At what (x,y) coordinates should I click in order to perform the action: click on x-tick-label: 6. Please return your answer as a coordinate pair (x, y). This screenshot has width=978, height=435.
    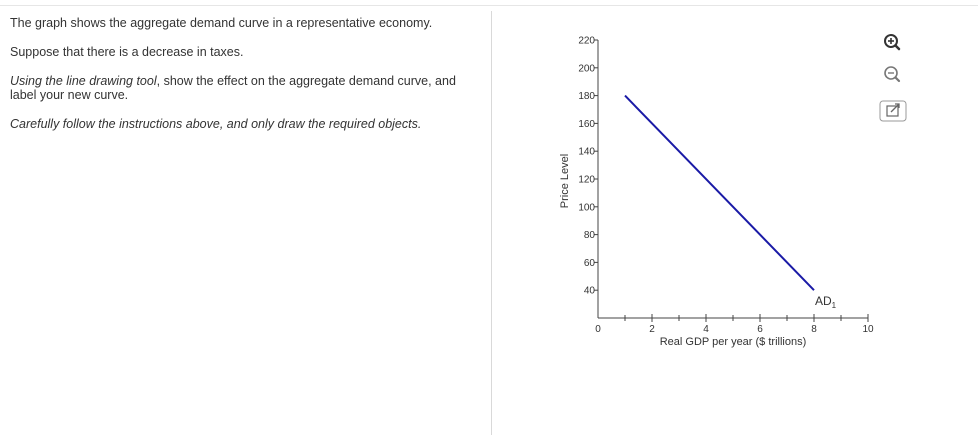
    Looking at the image, I should click on (760, 329).